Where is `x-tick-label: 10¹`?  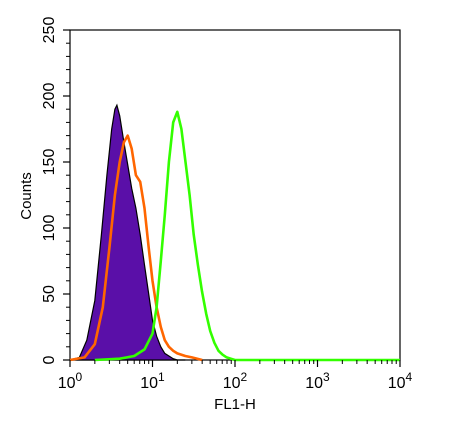 x-tick-label: 10¹ is located at coordinates (152, 381).